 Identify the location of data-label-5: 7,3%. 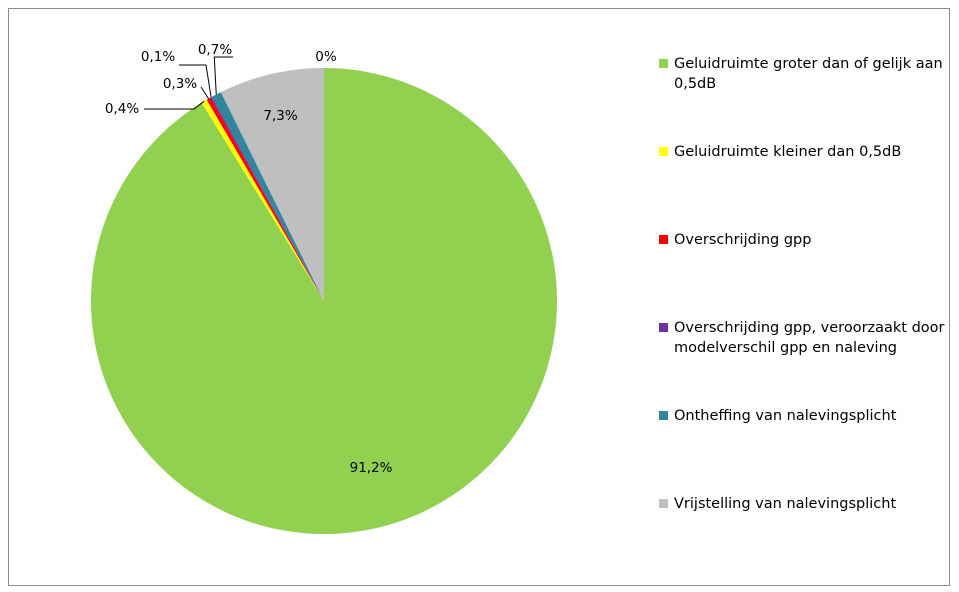
(280, 116).